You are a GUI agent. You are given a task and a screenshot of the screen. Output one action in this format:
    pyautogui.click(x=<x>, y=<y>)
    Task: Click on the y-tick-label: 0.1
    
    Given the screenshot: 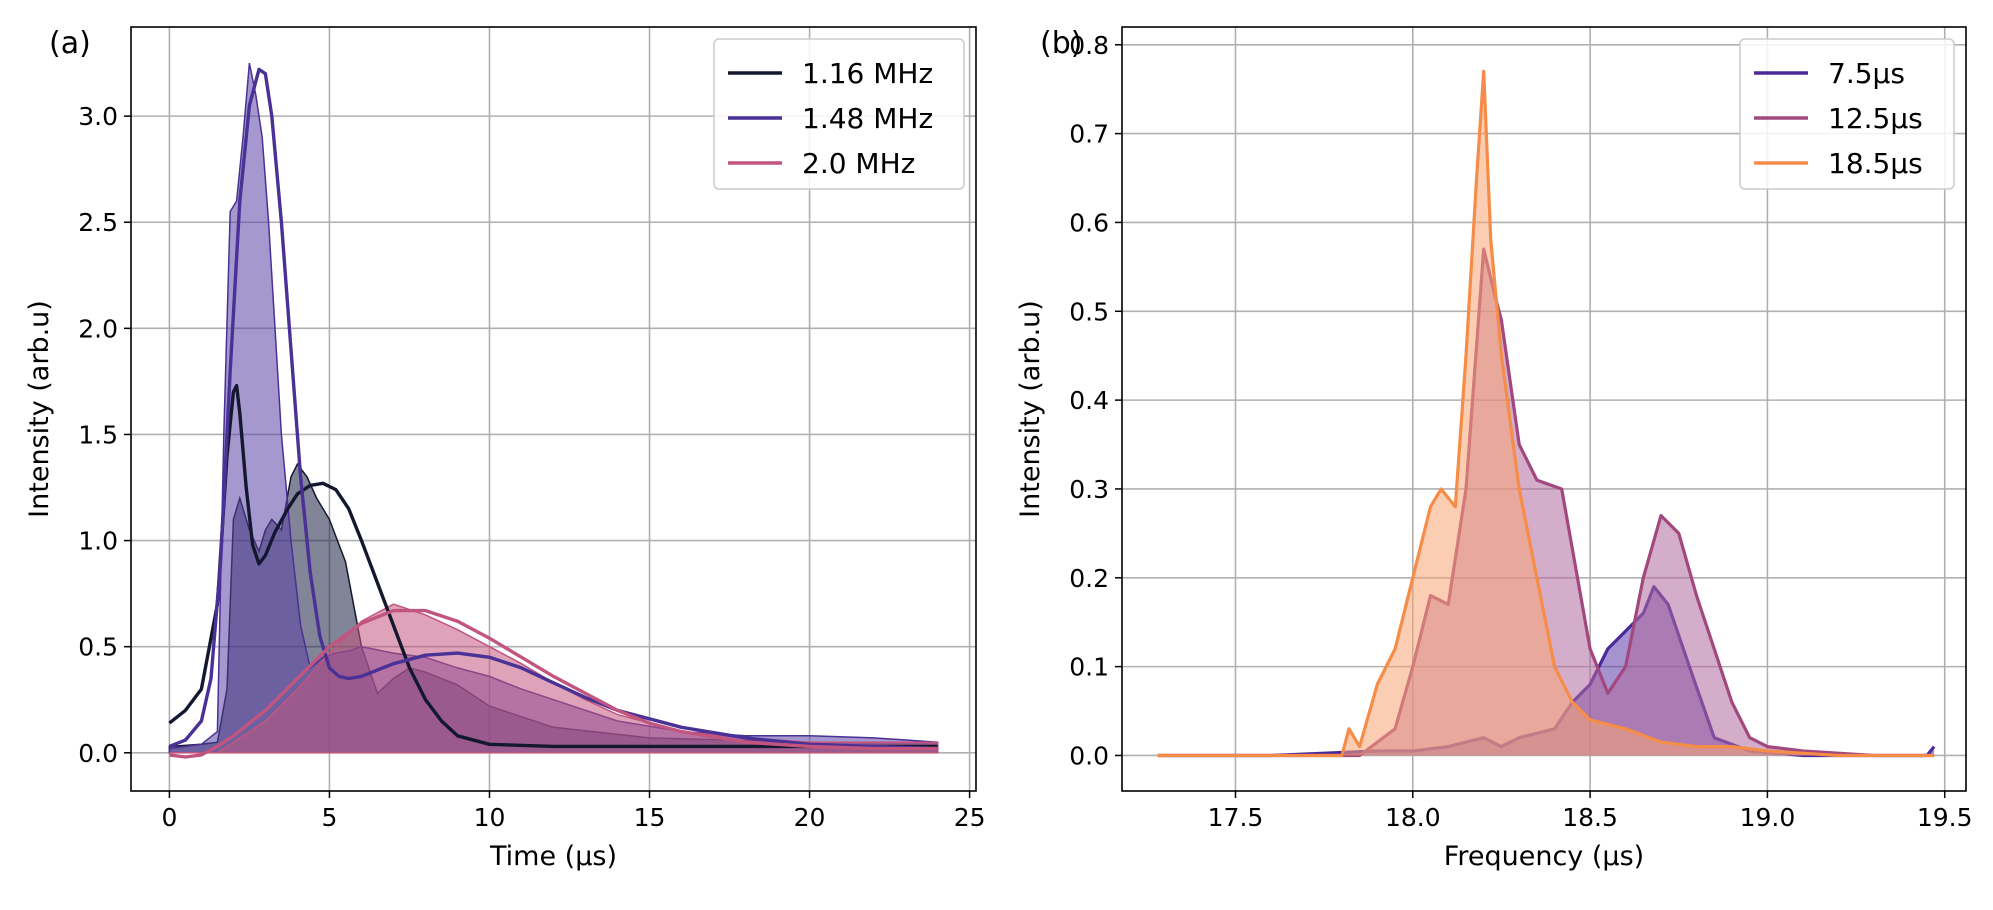 What is the action you would take?
    pyautogui.click(x=1089, y=667)
    